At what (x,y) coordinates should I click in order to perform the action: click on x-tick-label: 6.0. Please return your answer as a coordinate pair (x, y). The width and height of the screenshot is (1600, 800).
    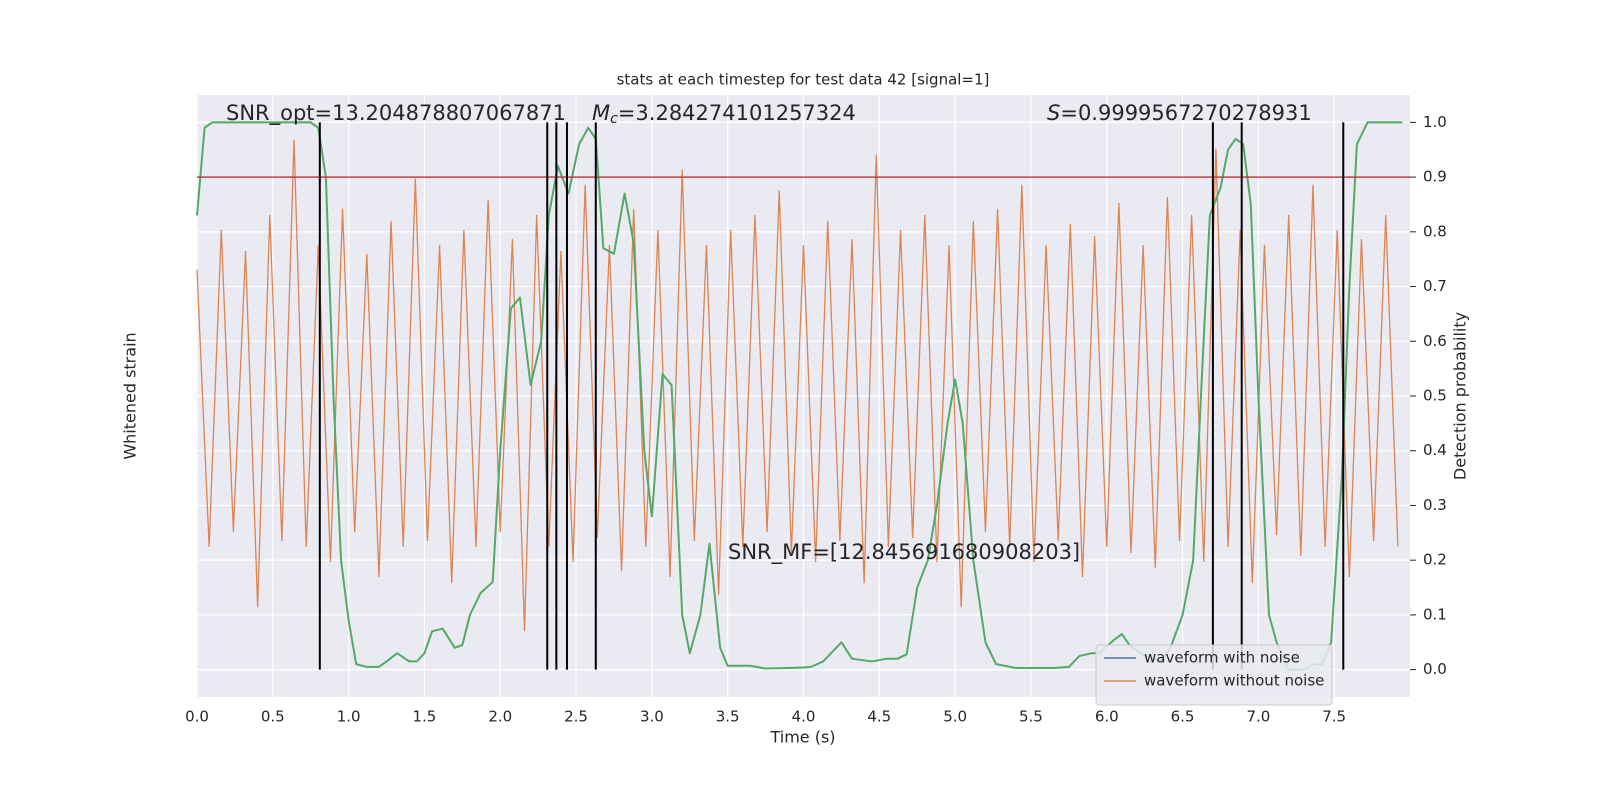
    Looking at the image, I should click on (1107, 717).